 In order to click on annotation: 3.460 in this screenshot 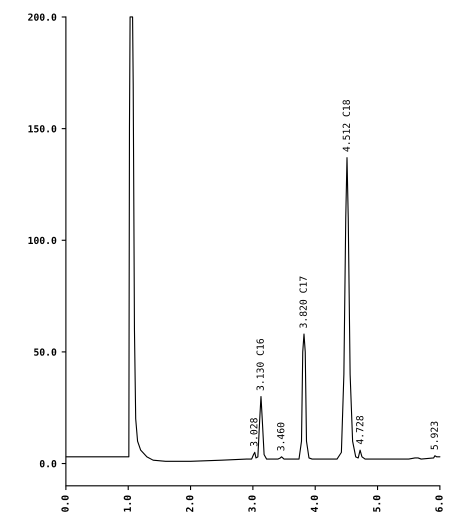, I will do `click(280, 436)`.